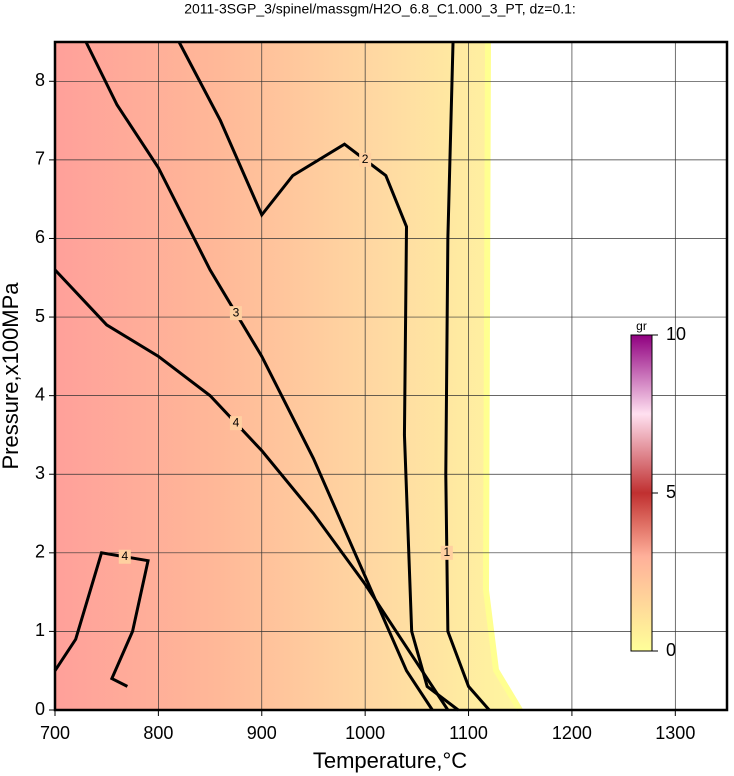 The height and width of the screenshot is (776, 734). Describe the element at coordinates (641, 493) in the screenshot. I see `colorbar` at that location.